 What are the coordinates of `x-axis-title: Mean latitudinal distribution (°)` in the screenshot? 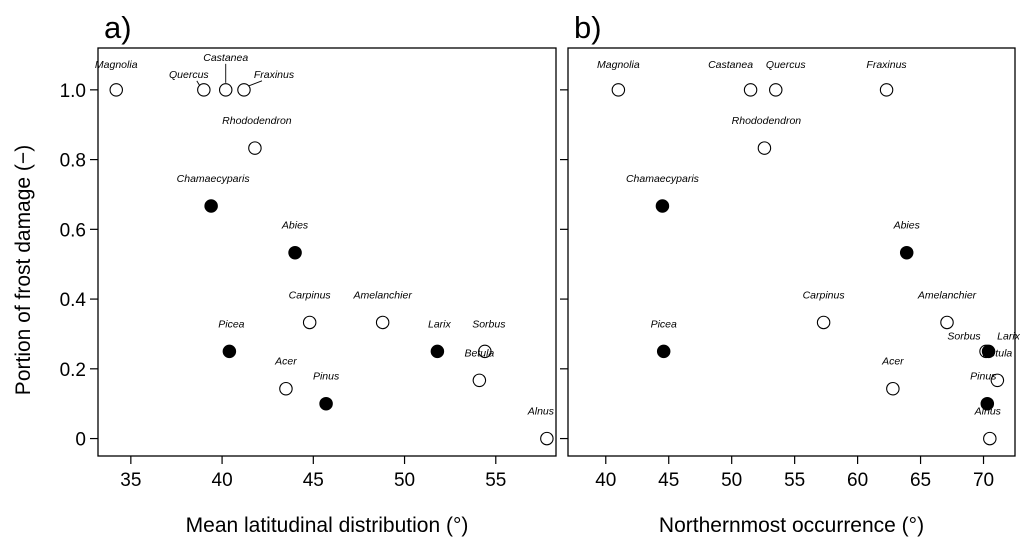 It's located at (327, 525).